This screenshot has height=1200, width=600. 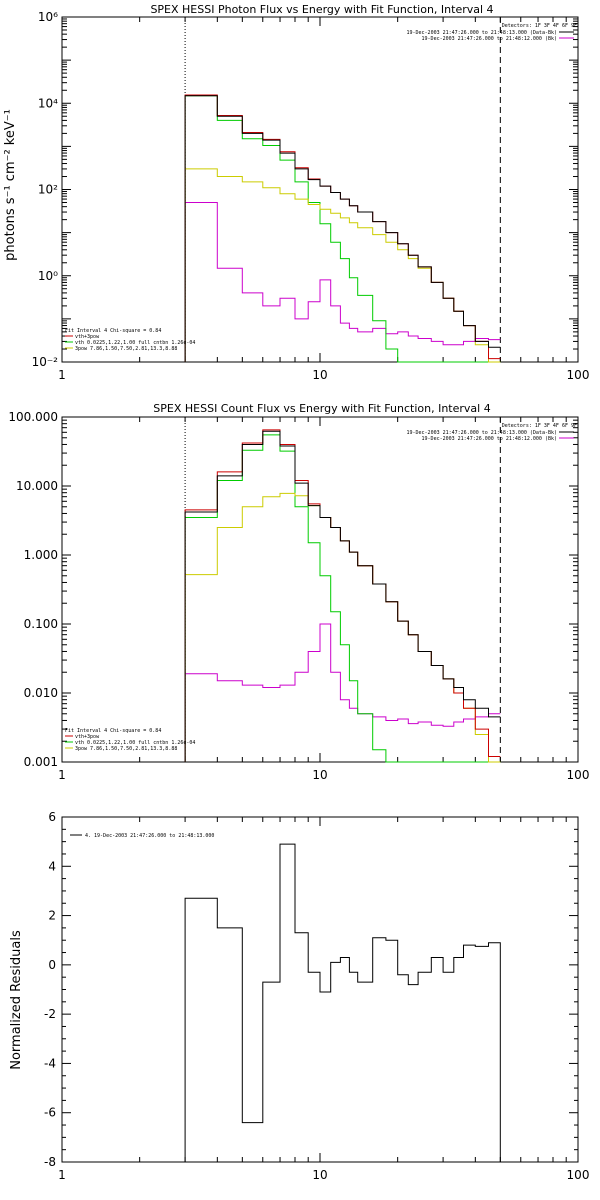 What do you see at coordinates (52, 965) in the screenshot?
I see `y-tick-label: 0` at bounding box center [52, 965].